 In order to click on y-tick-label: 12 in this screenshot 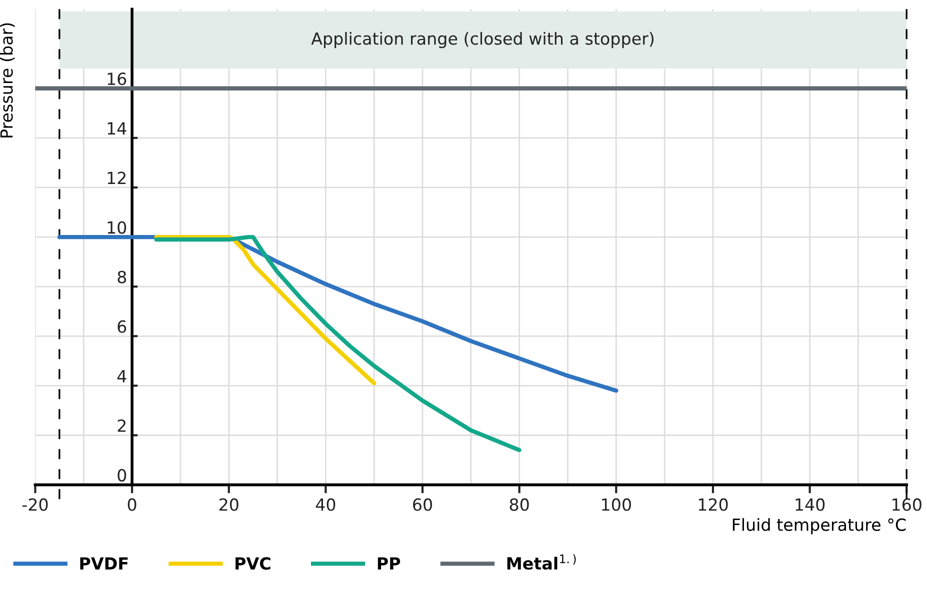, I will do `click(117, 178)`.